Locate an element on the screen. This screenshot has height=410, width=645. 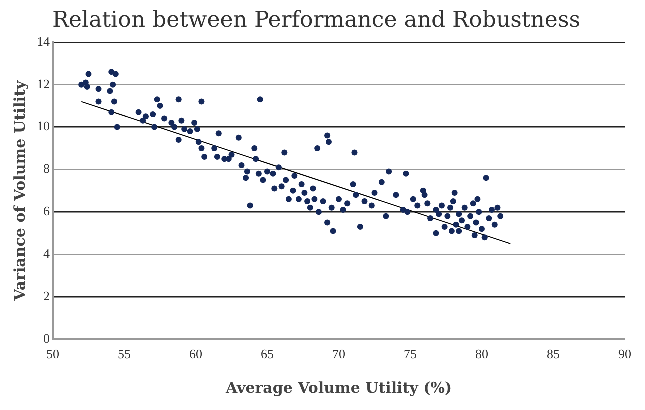
x-axis-title: Average Volume Utility (%) is located at coordinates (338, 387).